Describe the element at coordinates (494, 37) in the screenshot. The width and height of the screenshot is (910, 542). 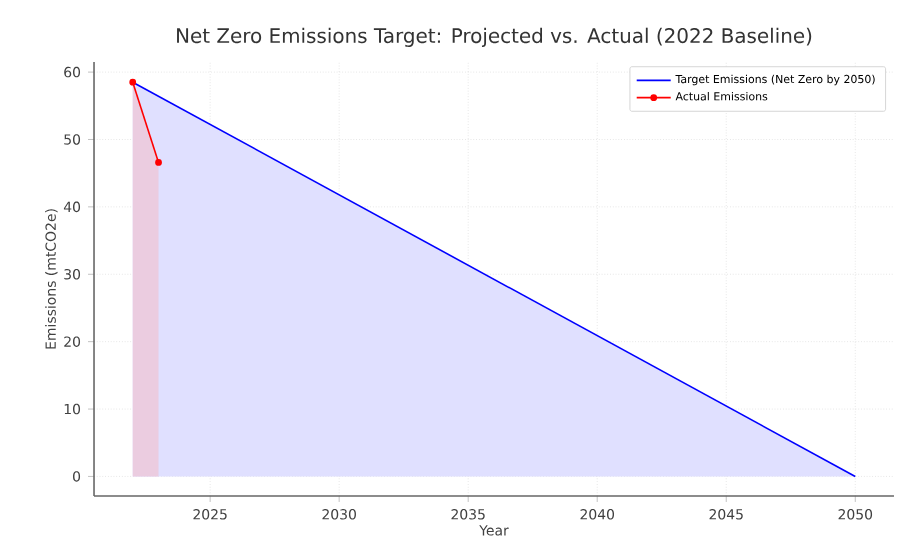
I see `chart-title: Net Zero Emissions Target: Projected vs. Actual (2022 Baseline)` at that location.